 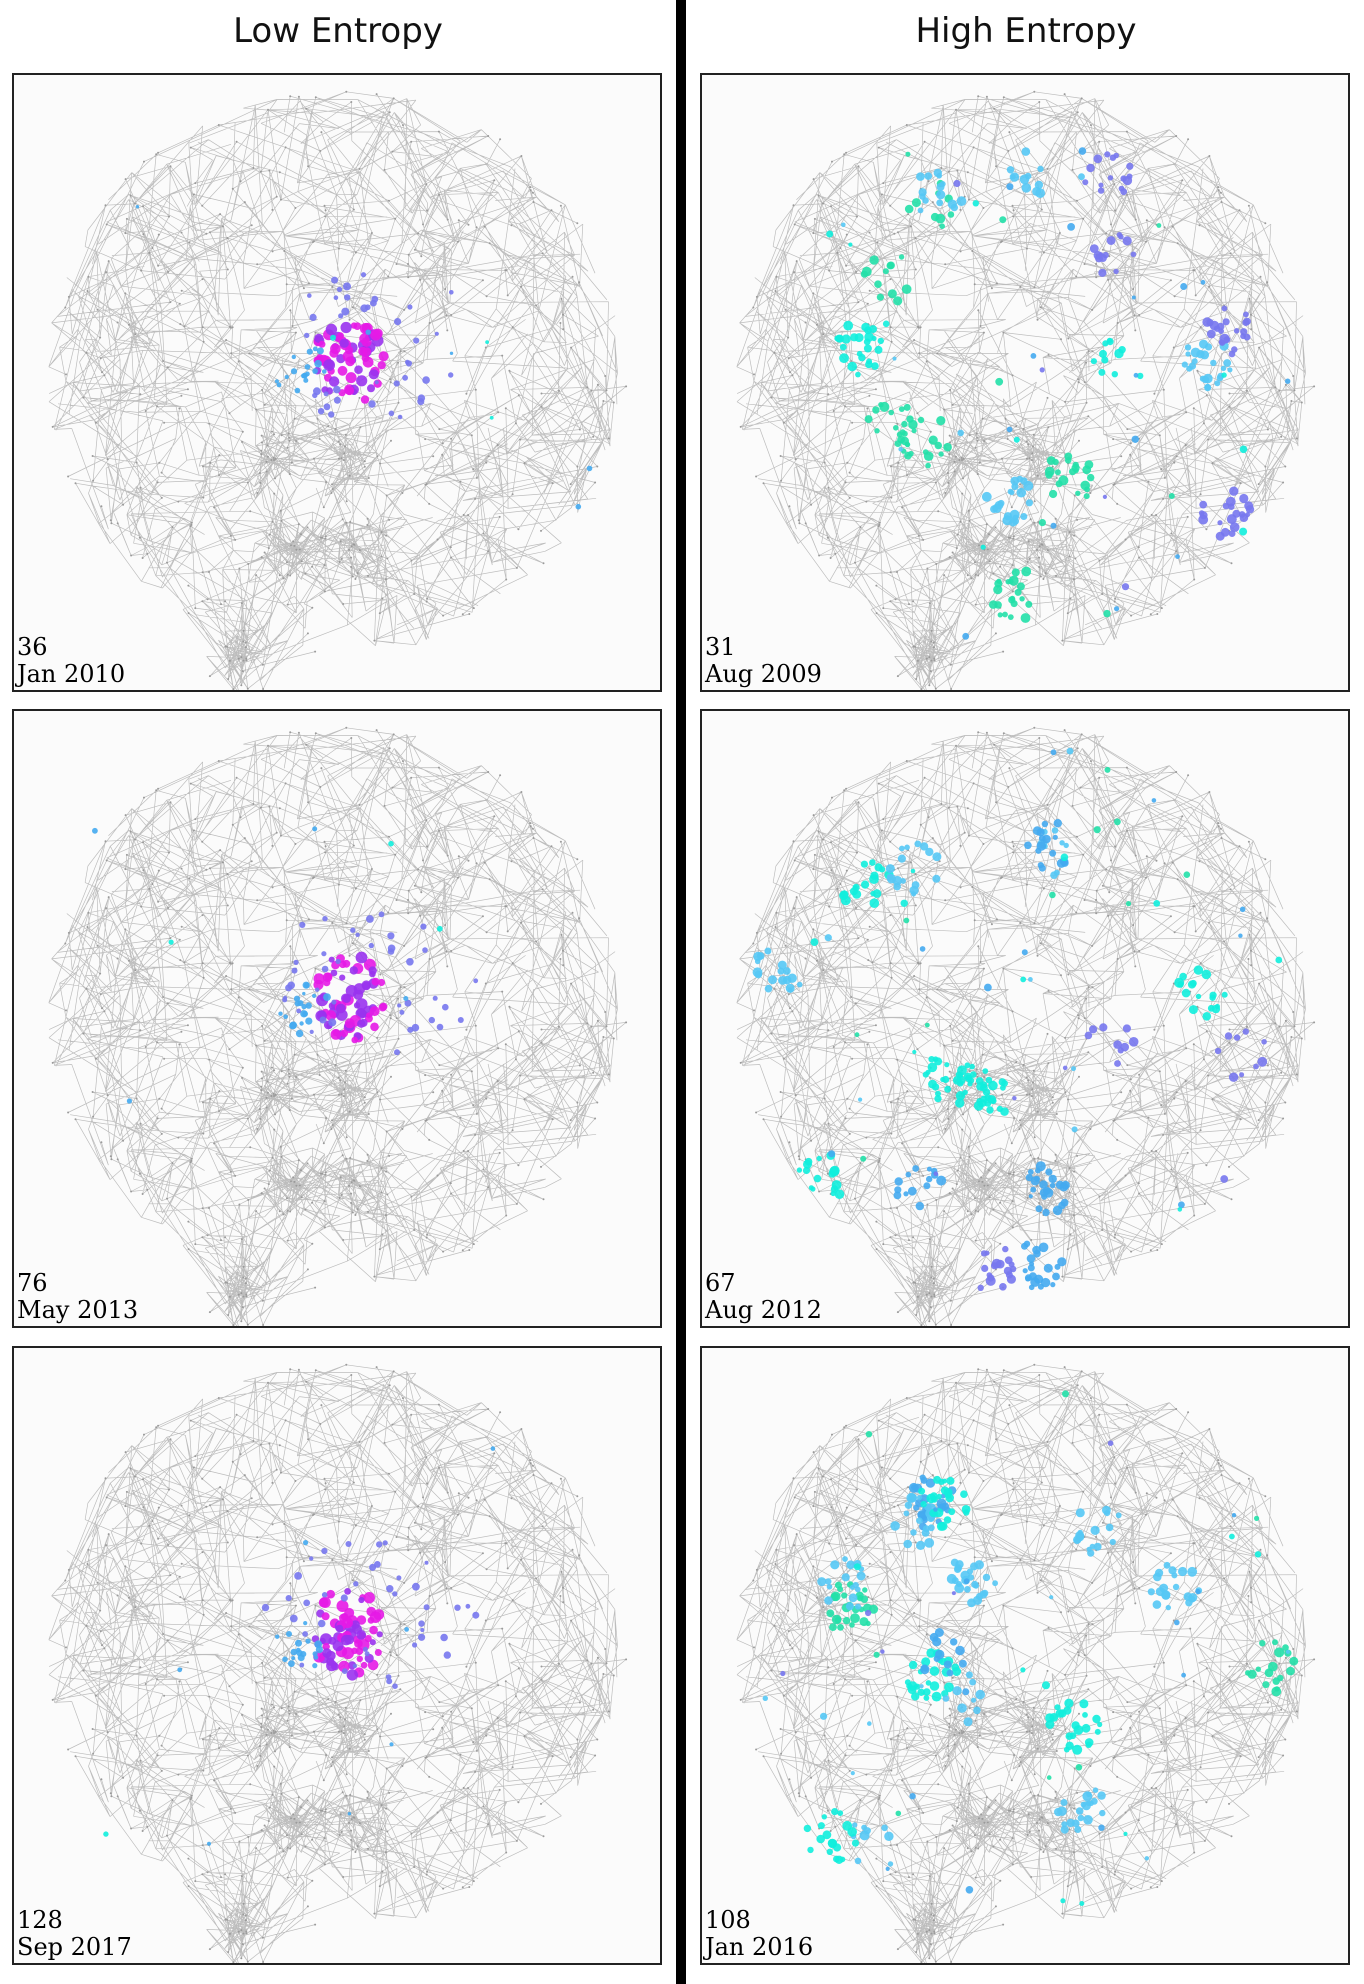 I want to click on panel-index: 31, so click(x=720, y=647).